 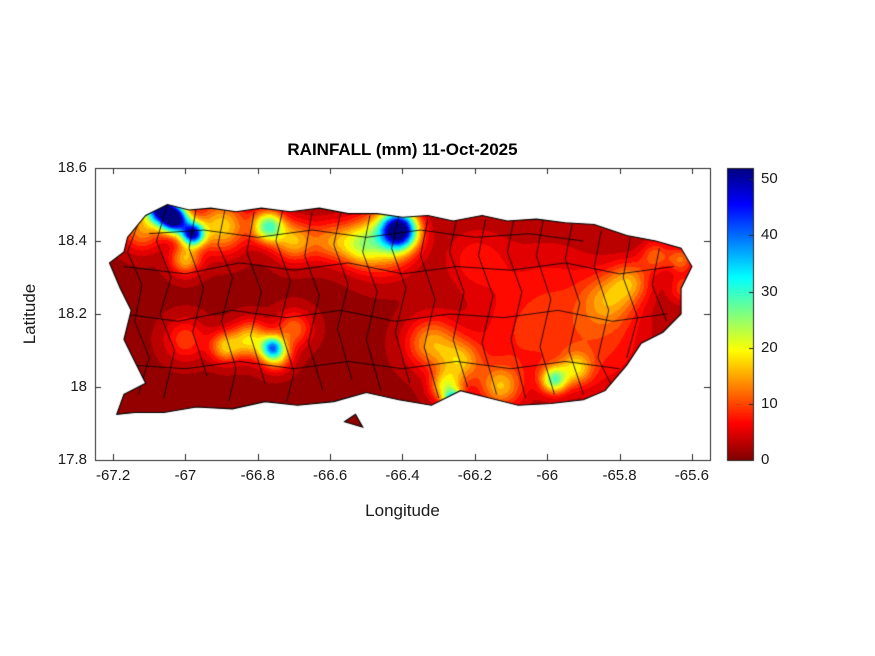 What do you see at coordinates (185, 475) in the screenshot?
I see `x-tick-label: -67` at bounding box center [185, 475].